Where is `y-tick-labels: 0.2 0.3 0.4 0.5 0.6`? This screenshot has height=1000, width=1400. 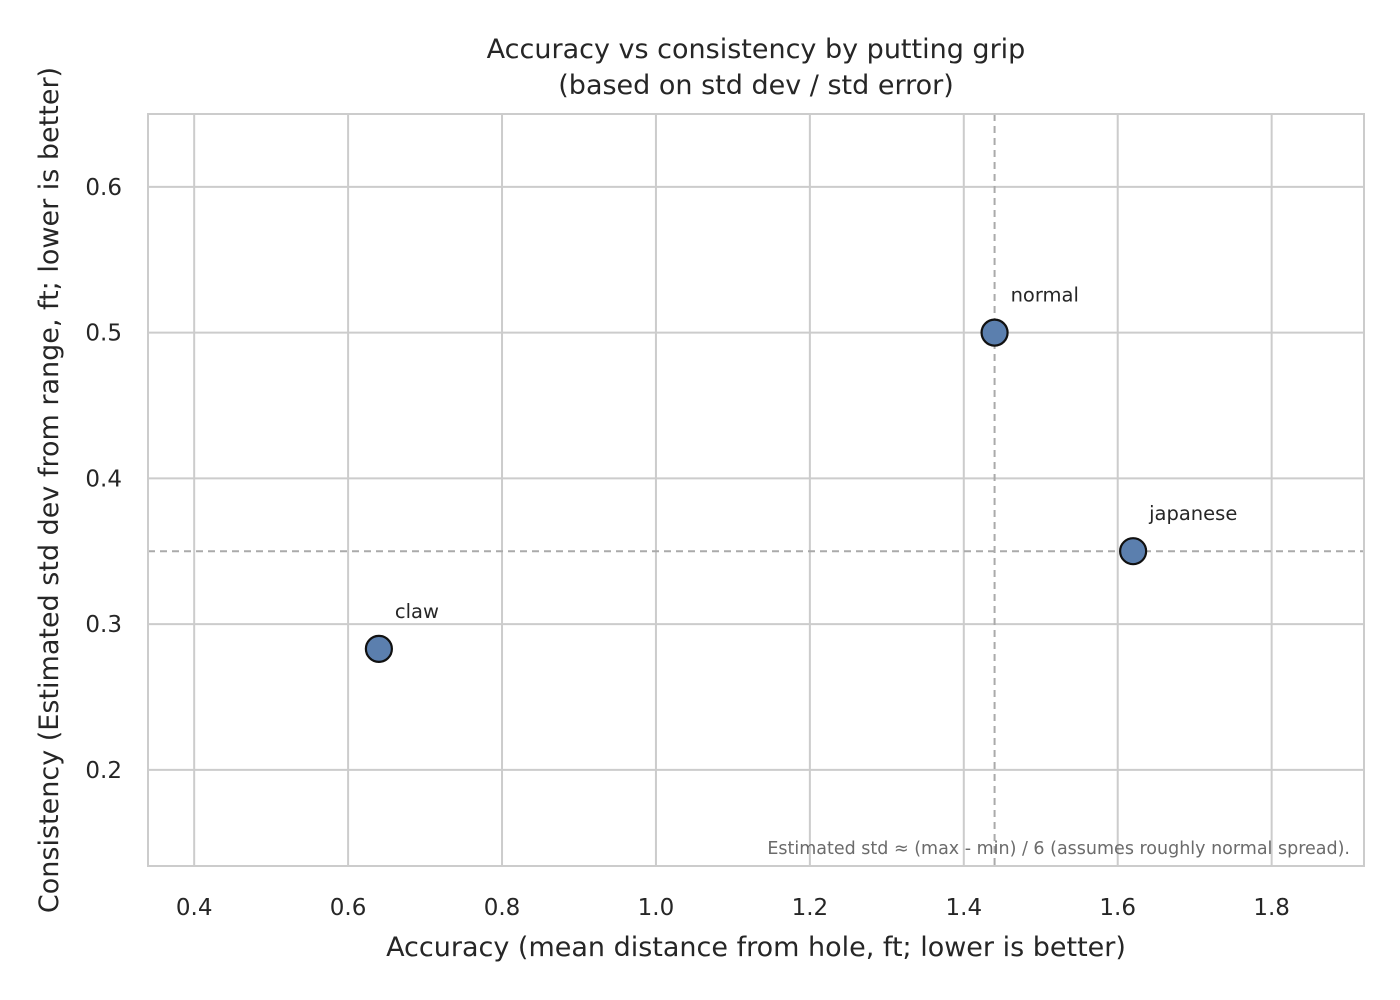
y-tick-labels: 0.2 0.3 0.4 0.5 0.6 is located at coordinates (103, 479).